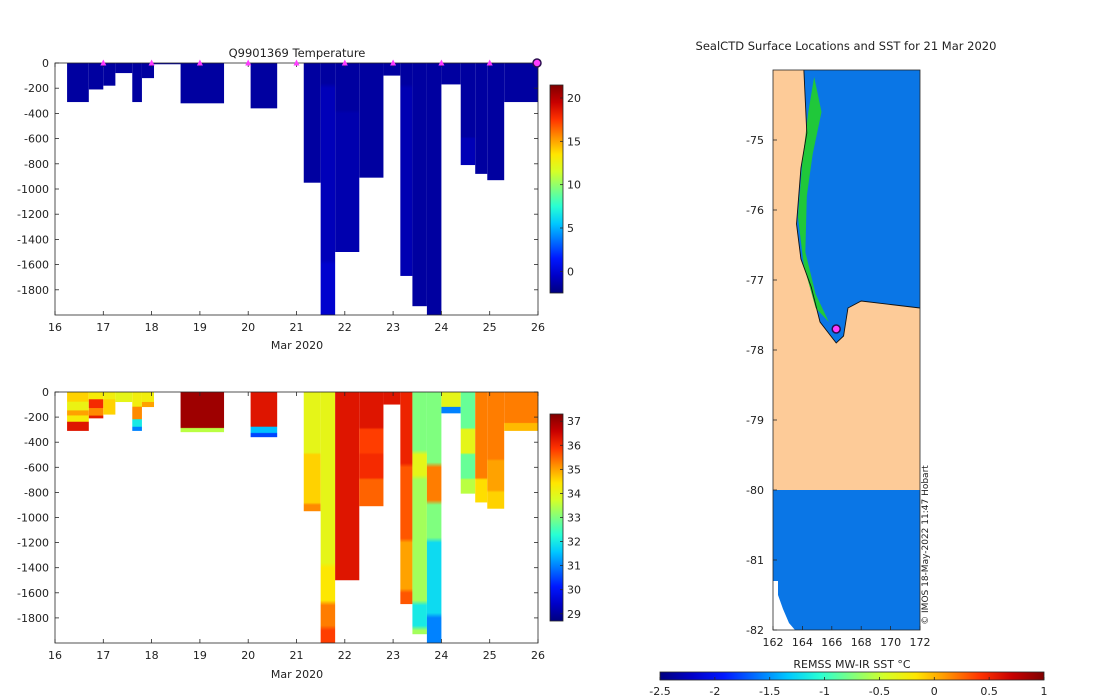 The width and height of the screenshot is (1100, 700). Describe the element at coordinates (33, 214) in the screenshot. I see `y-tick-label: -1200` at that location.